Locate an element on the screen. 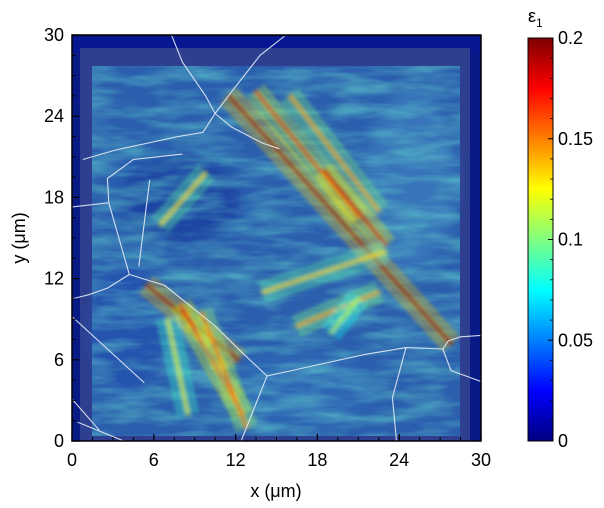 This screenshot has width=604, height=508. x-tick-label: 12 is located at coordinates (236, 460).